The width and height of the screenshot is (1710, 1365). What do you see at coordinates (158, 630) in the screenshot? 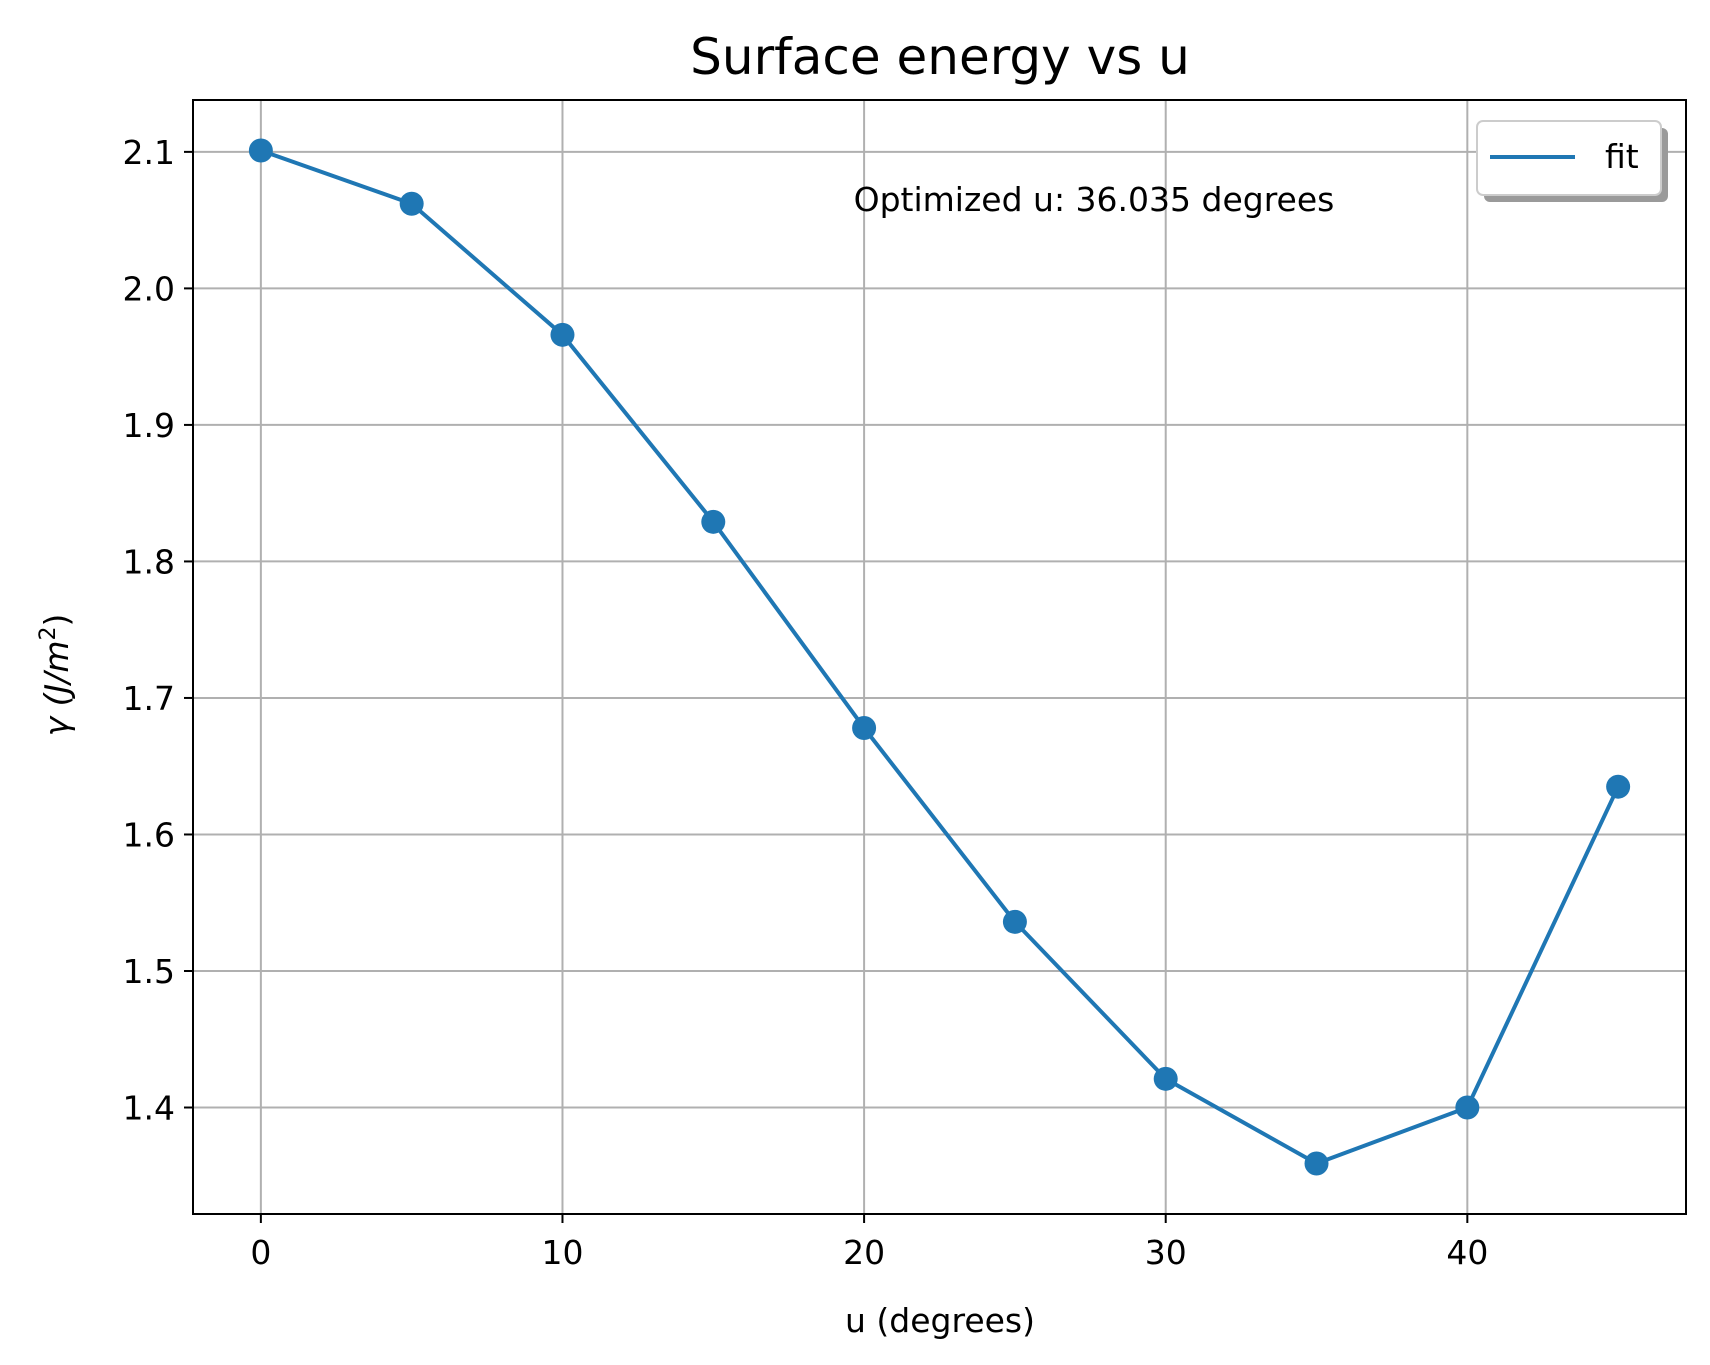
I see `y-axis-ticks: 1.4 1.5 1.6 1.7 1.8 1.9 2.0 2.1` at bounding box center [158, 630].